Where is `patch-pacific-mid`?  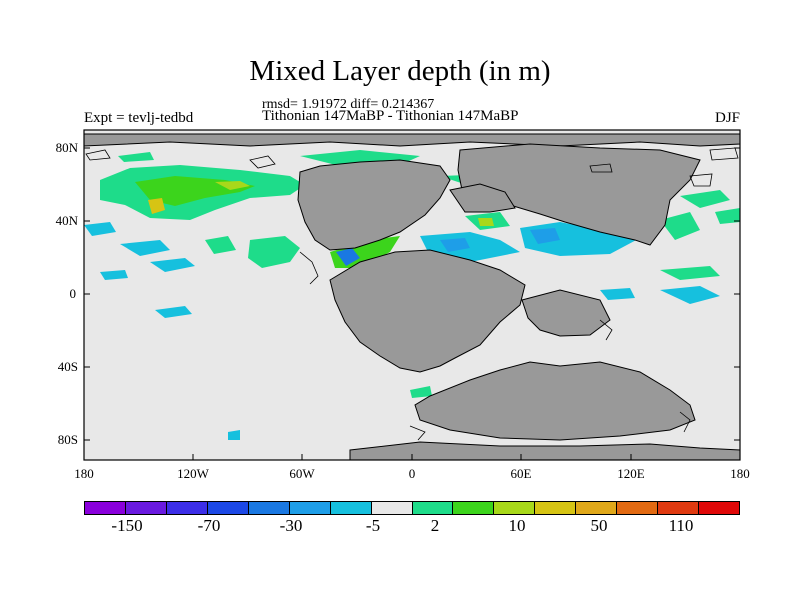
patch-pacific-mid is located at coordinates (220, 245).